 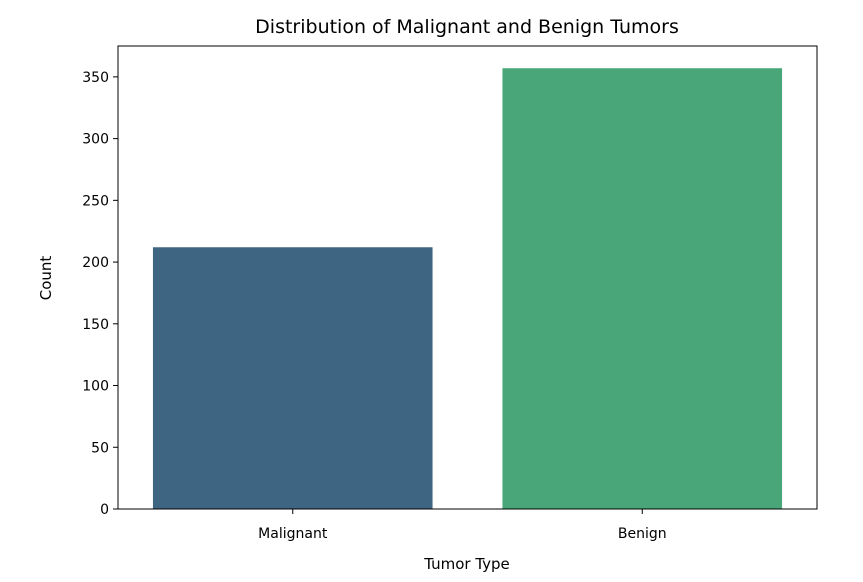 I want to click on y-tick-label: 300, so click(x=95, y=140).